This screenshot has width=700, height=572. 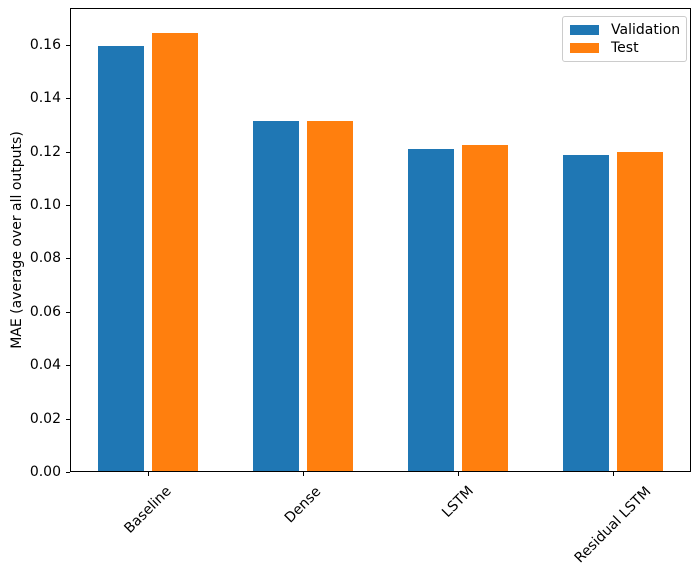 What do you see at coordinates (458, 502) in the screenshot?
I see `x-tick-label: LSTM` at bounding box center [458, 502].